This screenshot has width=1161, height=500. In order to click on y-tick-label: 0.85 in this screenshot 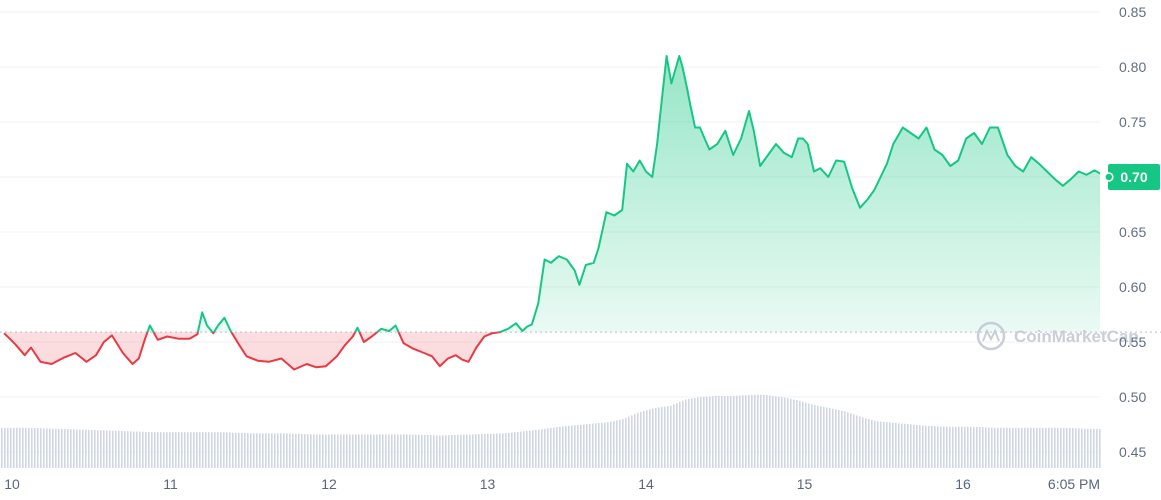, I will do `click(1132, 12)`.